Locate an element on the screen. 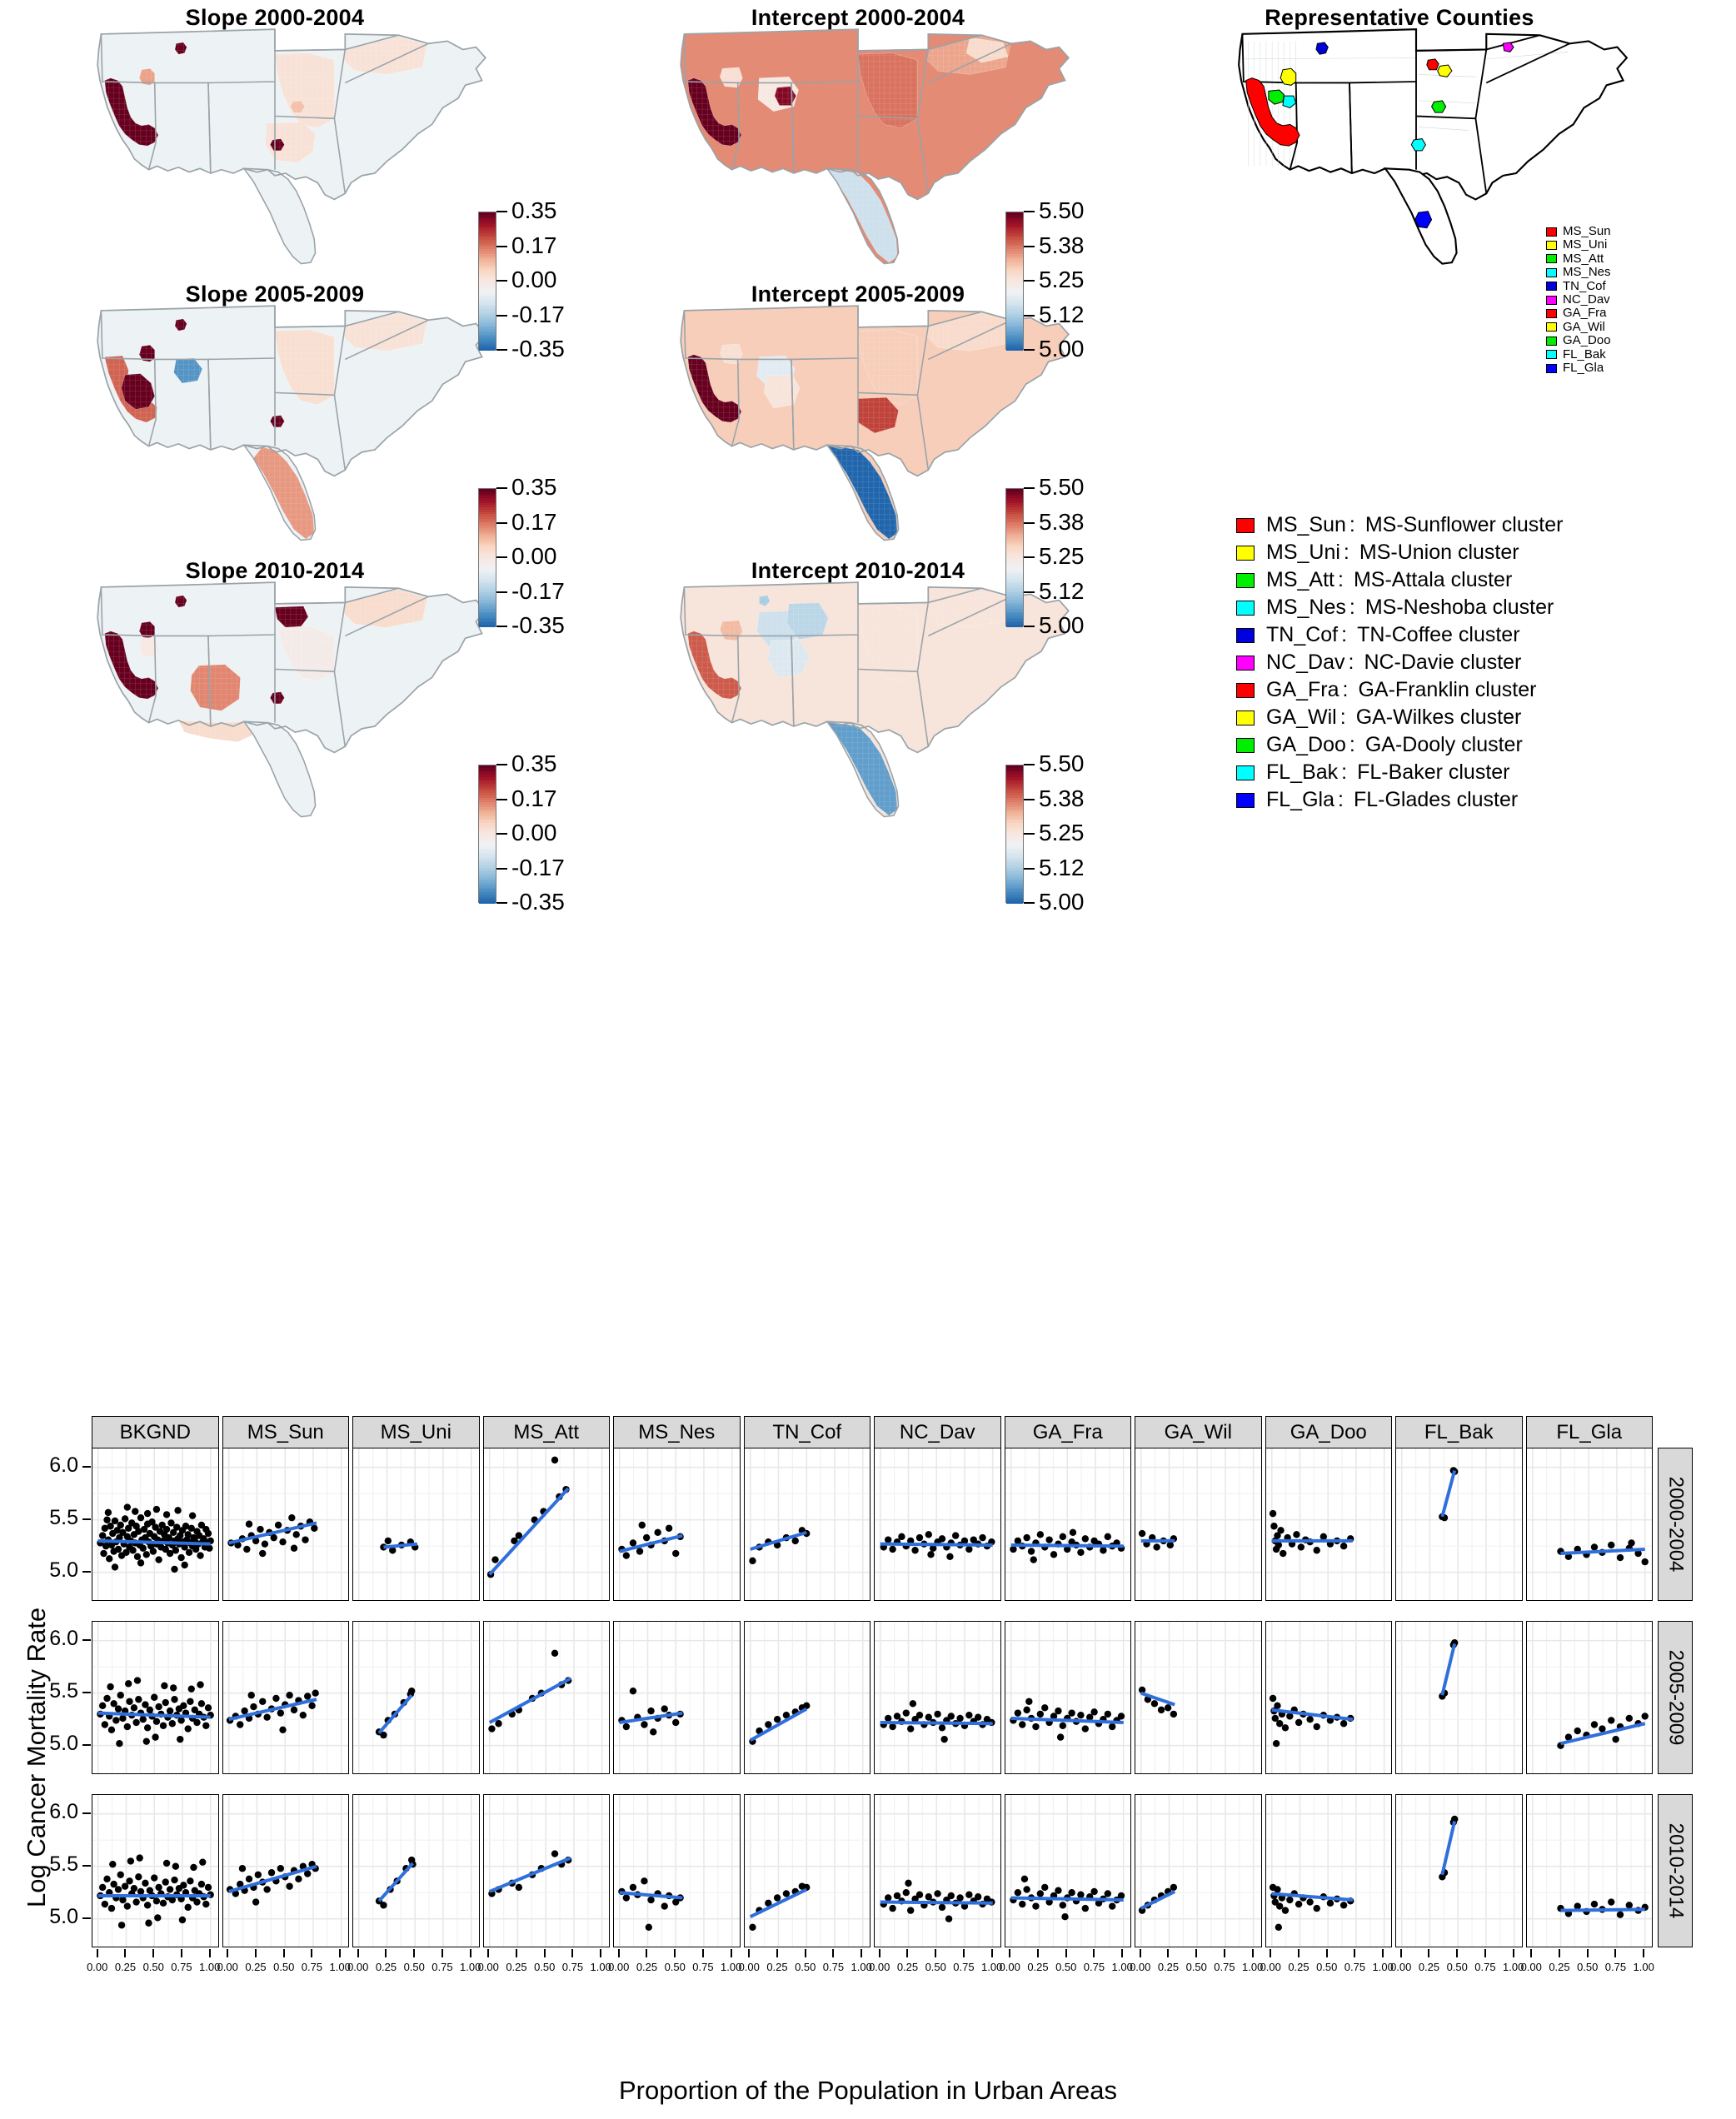  legend-full-name: GA-Wilkes cluster is located at coordinates (1439, 717).